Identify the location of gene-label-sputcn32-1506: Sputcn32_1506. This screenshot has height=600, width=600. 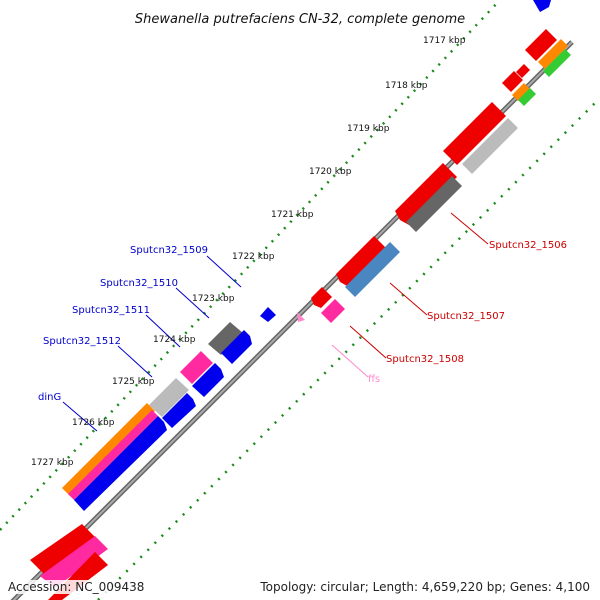
(528, 245).